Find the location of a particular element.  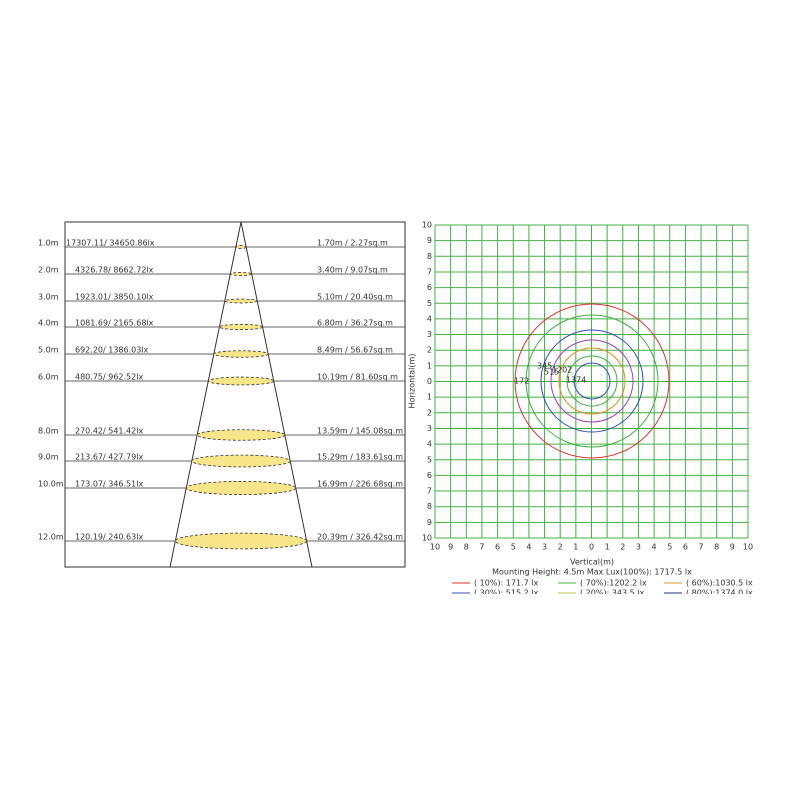

lux: 4326.78/ 8662.72lx is located at coordinates (114, 270).